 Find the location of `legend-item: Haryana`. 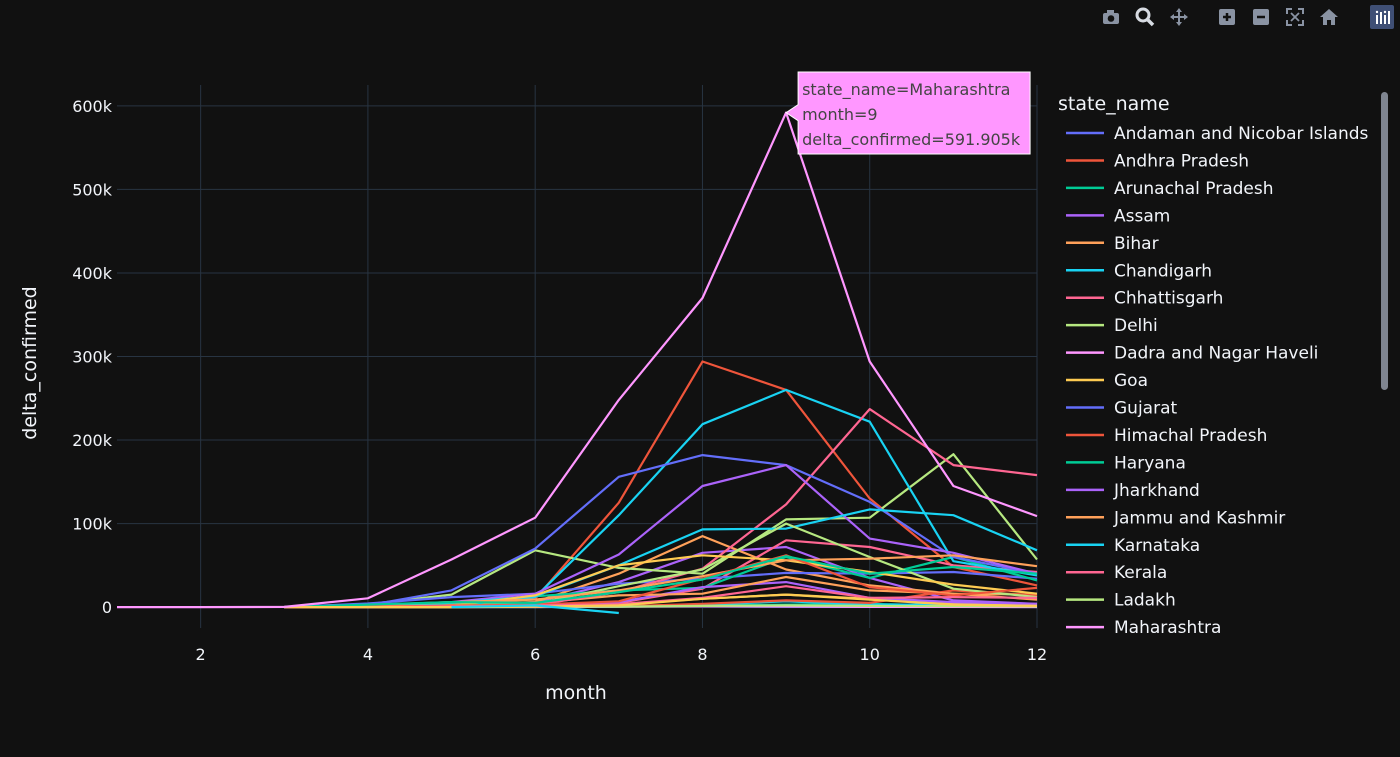

legend-item: Haryana is located at coordinates (1126, 463).